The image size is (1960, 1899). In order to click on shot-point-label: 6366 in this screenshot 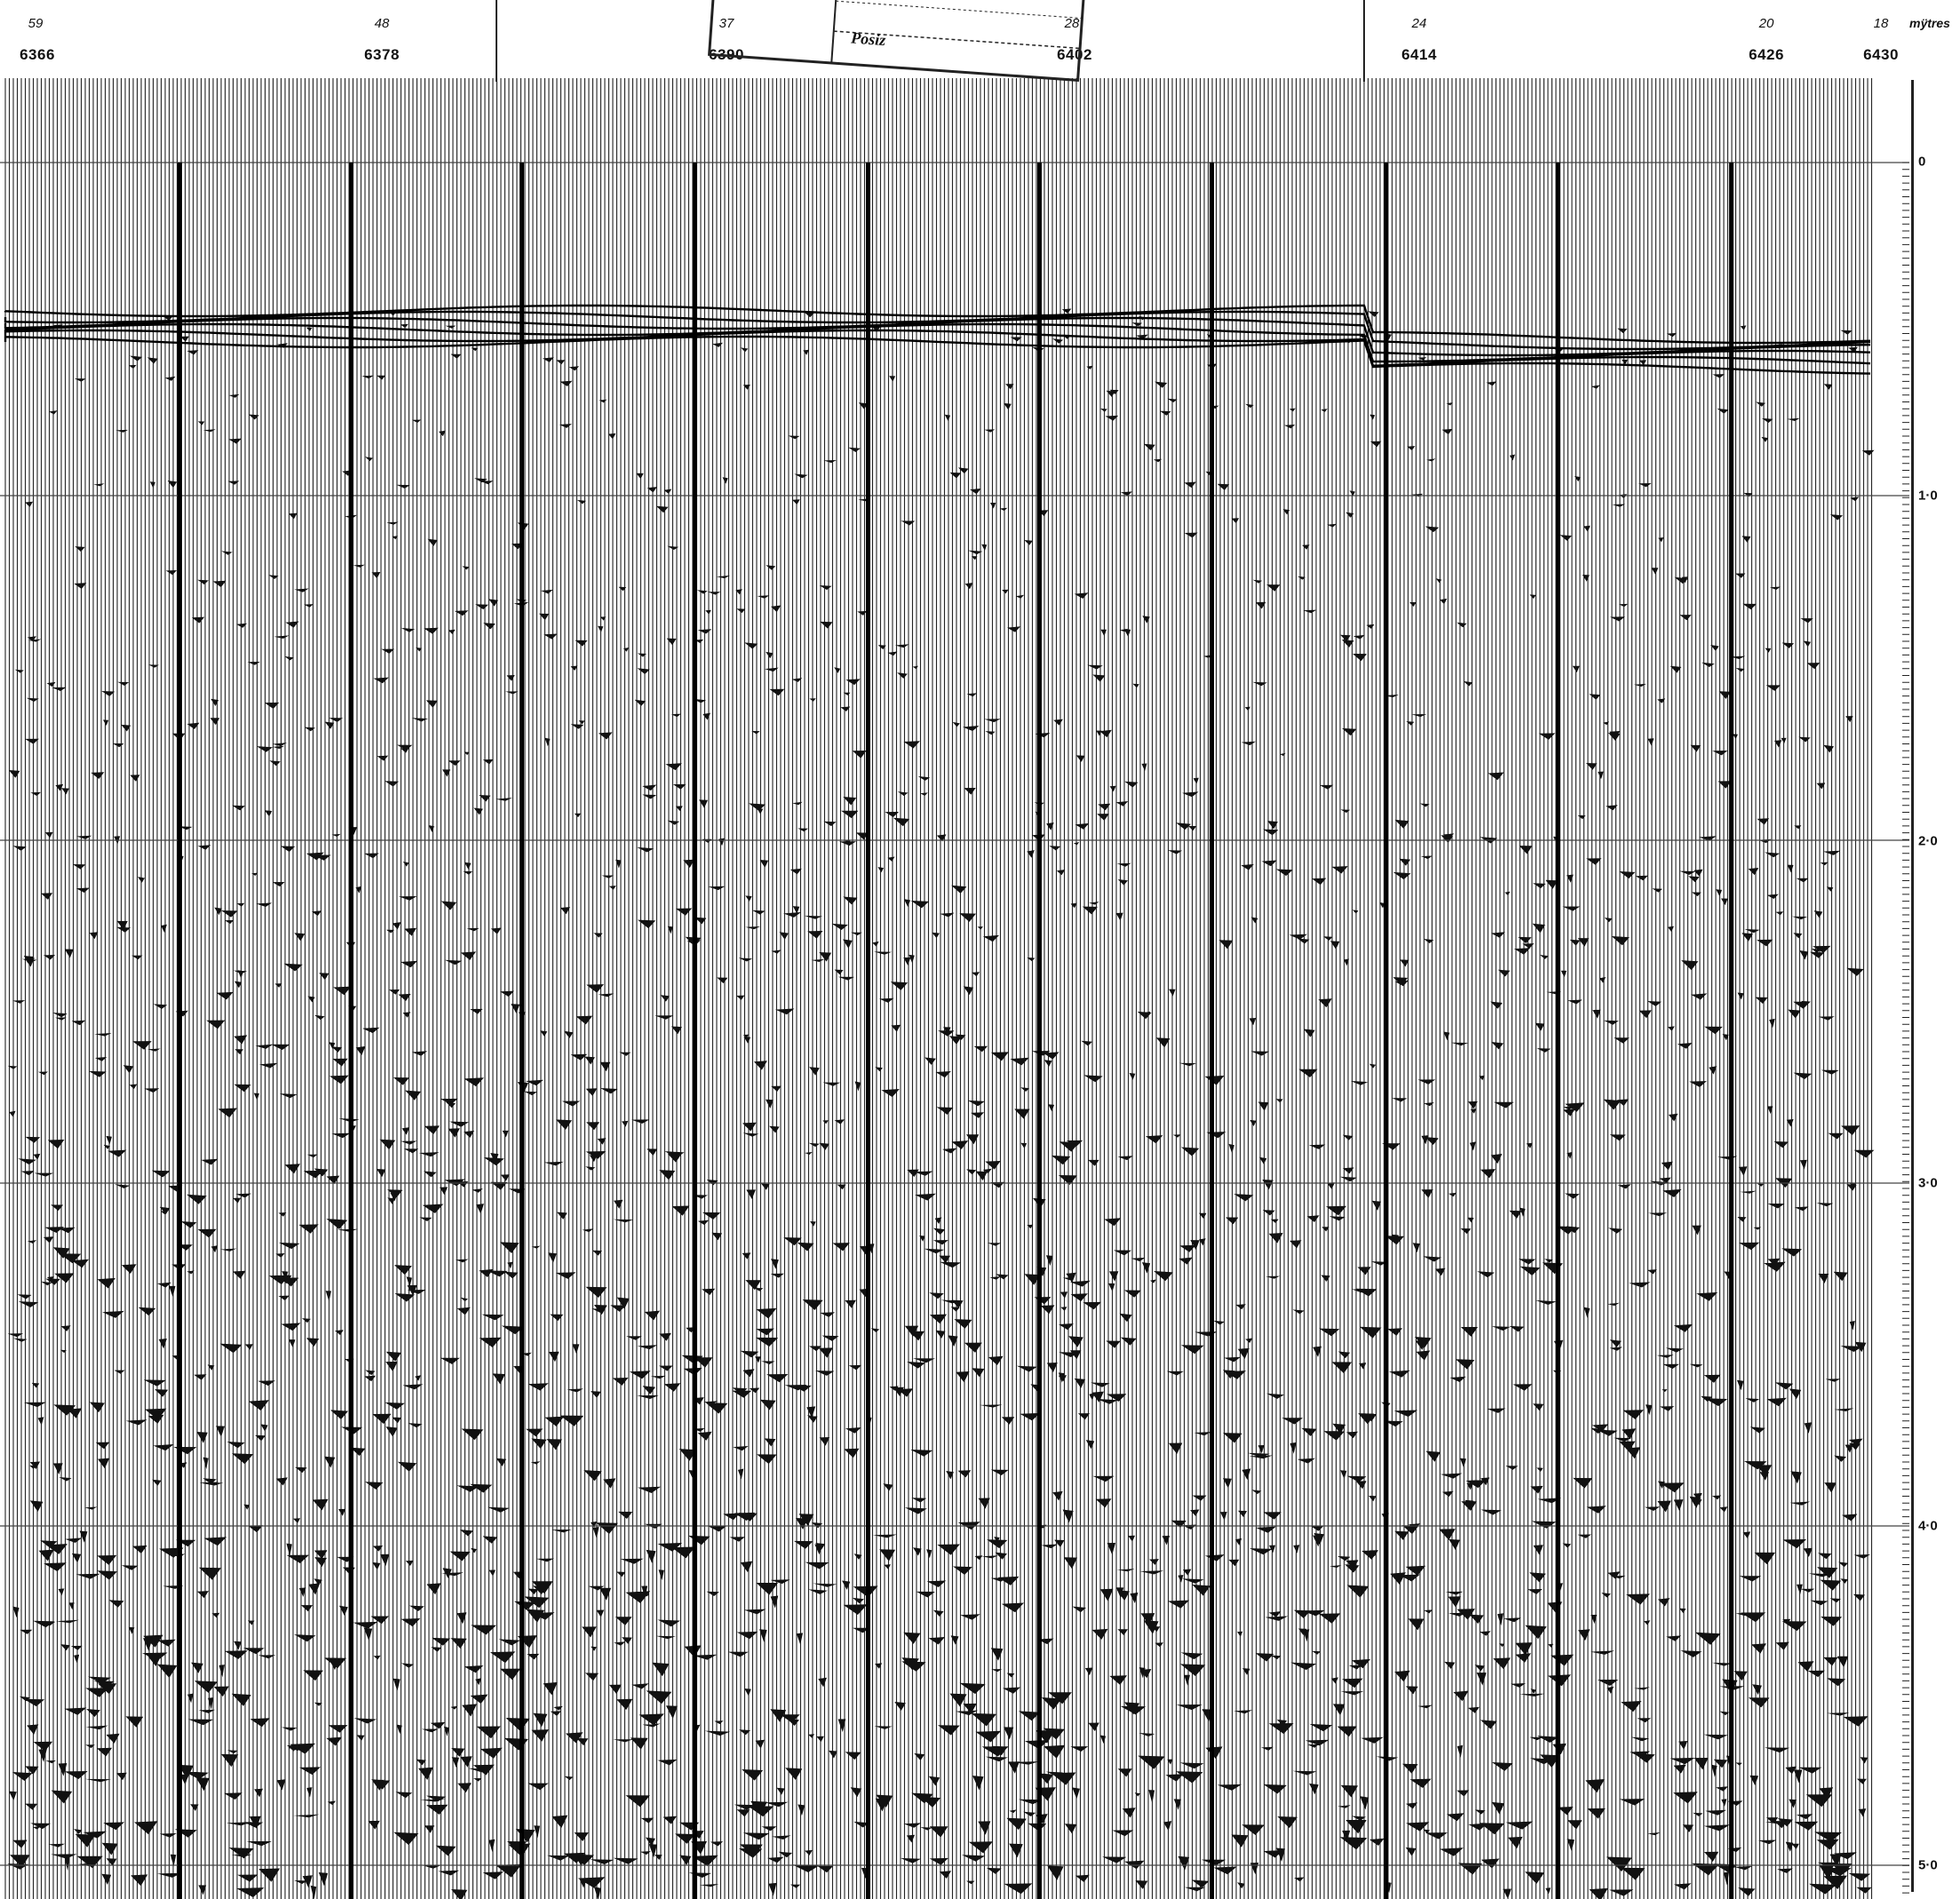, I will do `click(37, 54)`.